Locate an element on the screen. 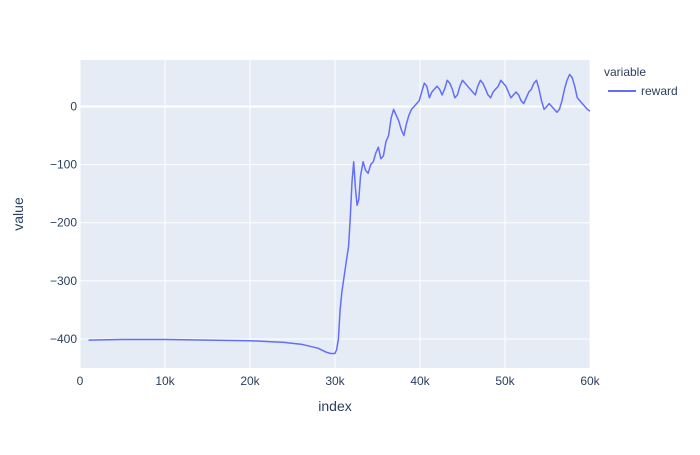 The image size is (700, 455). x-tick-label: 30k is located at coordinates (335, 381).